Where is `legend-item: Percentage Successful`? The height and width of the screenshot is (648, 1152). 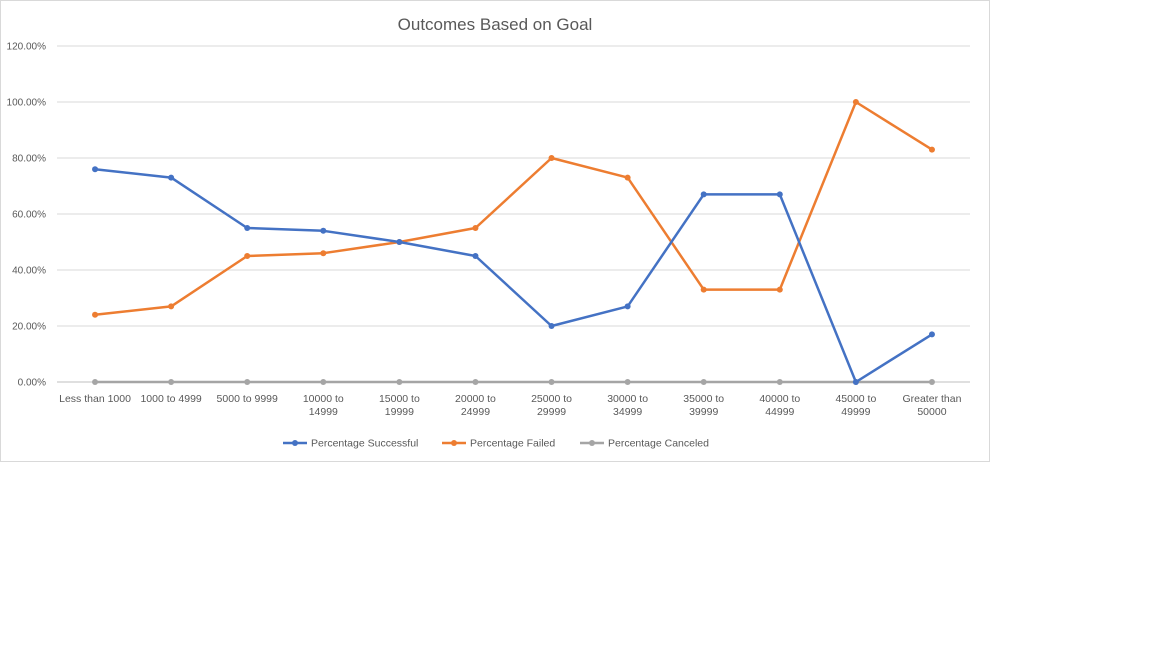
legend-item: Percentage Successful is located at coordinates (350, 444).